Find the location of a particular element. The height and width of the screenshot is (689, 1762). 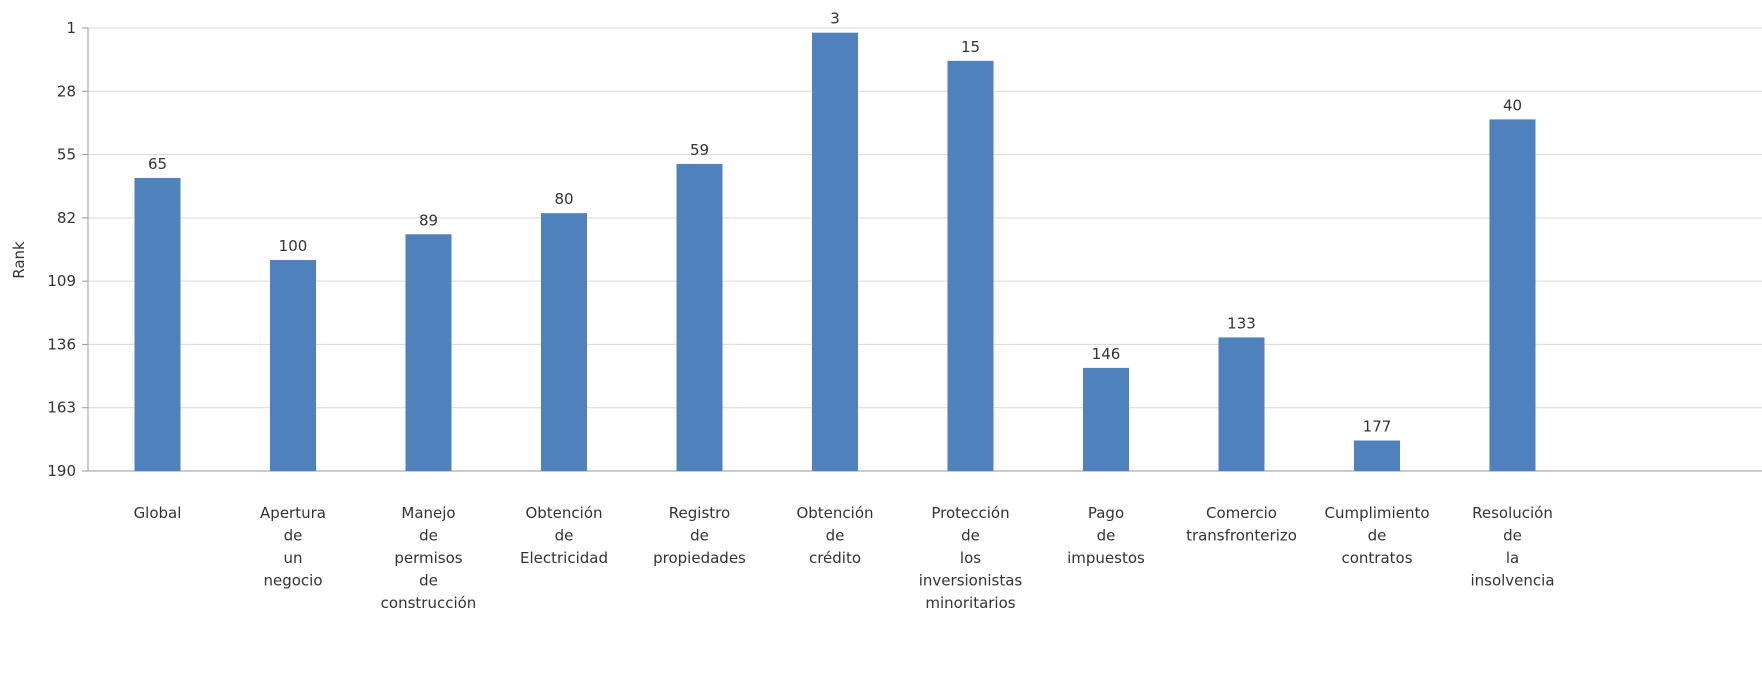

data-label: 3 is located at coordinates (835, 19).